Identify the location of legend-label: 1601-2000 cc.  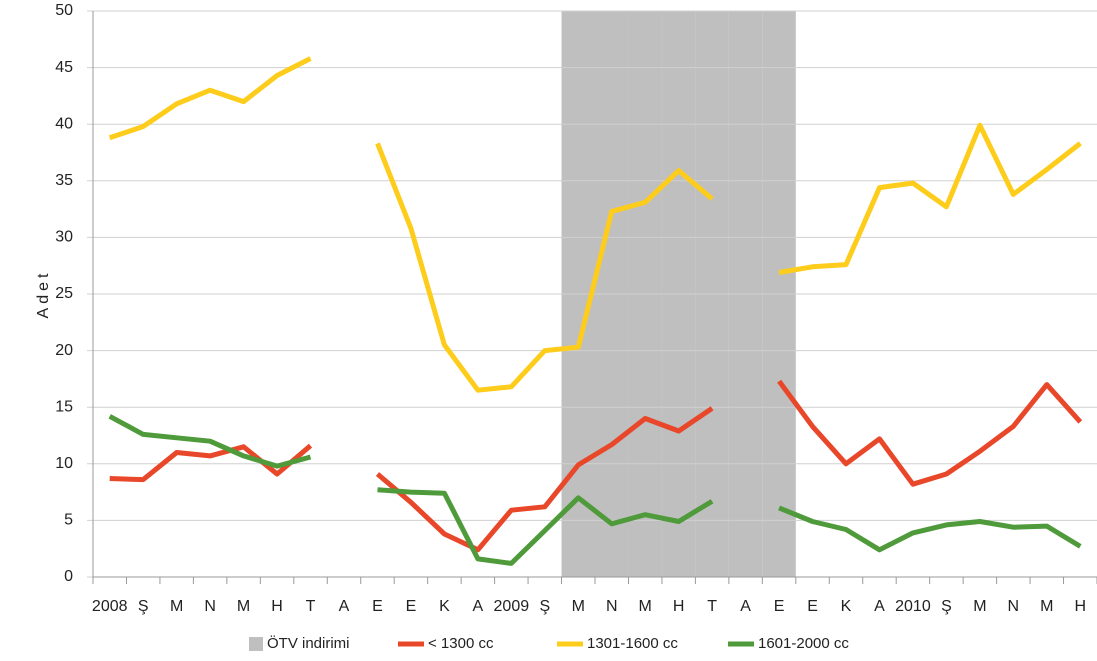
(803, 643).